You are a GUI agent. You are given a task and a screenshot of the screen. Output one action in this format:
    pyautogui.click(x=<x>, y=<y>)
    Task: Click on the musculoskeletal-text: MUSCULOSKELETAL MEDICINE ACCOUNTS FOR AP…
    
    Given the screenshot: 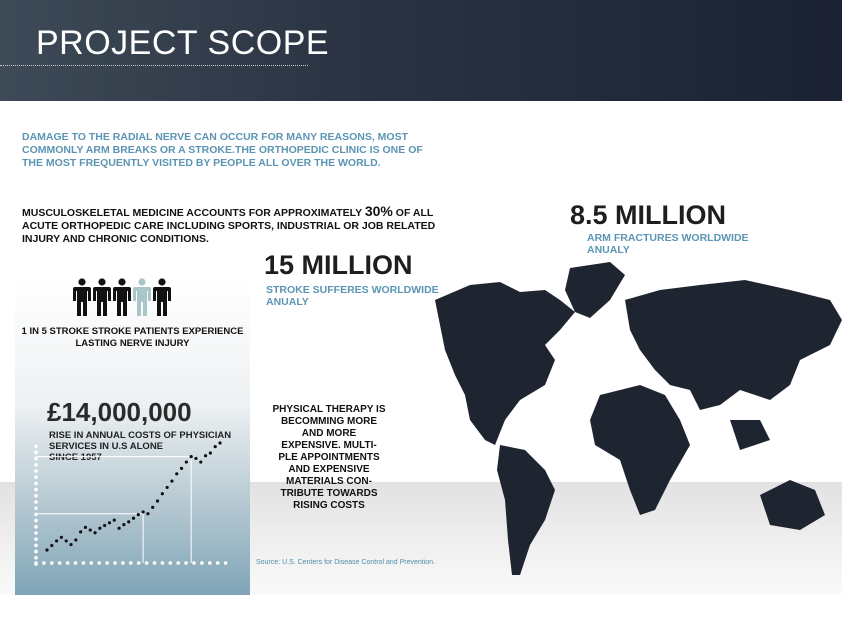 What is the action you would take?
    pyautogui.click(x=229, y=224)
    